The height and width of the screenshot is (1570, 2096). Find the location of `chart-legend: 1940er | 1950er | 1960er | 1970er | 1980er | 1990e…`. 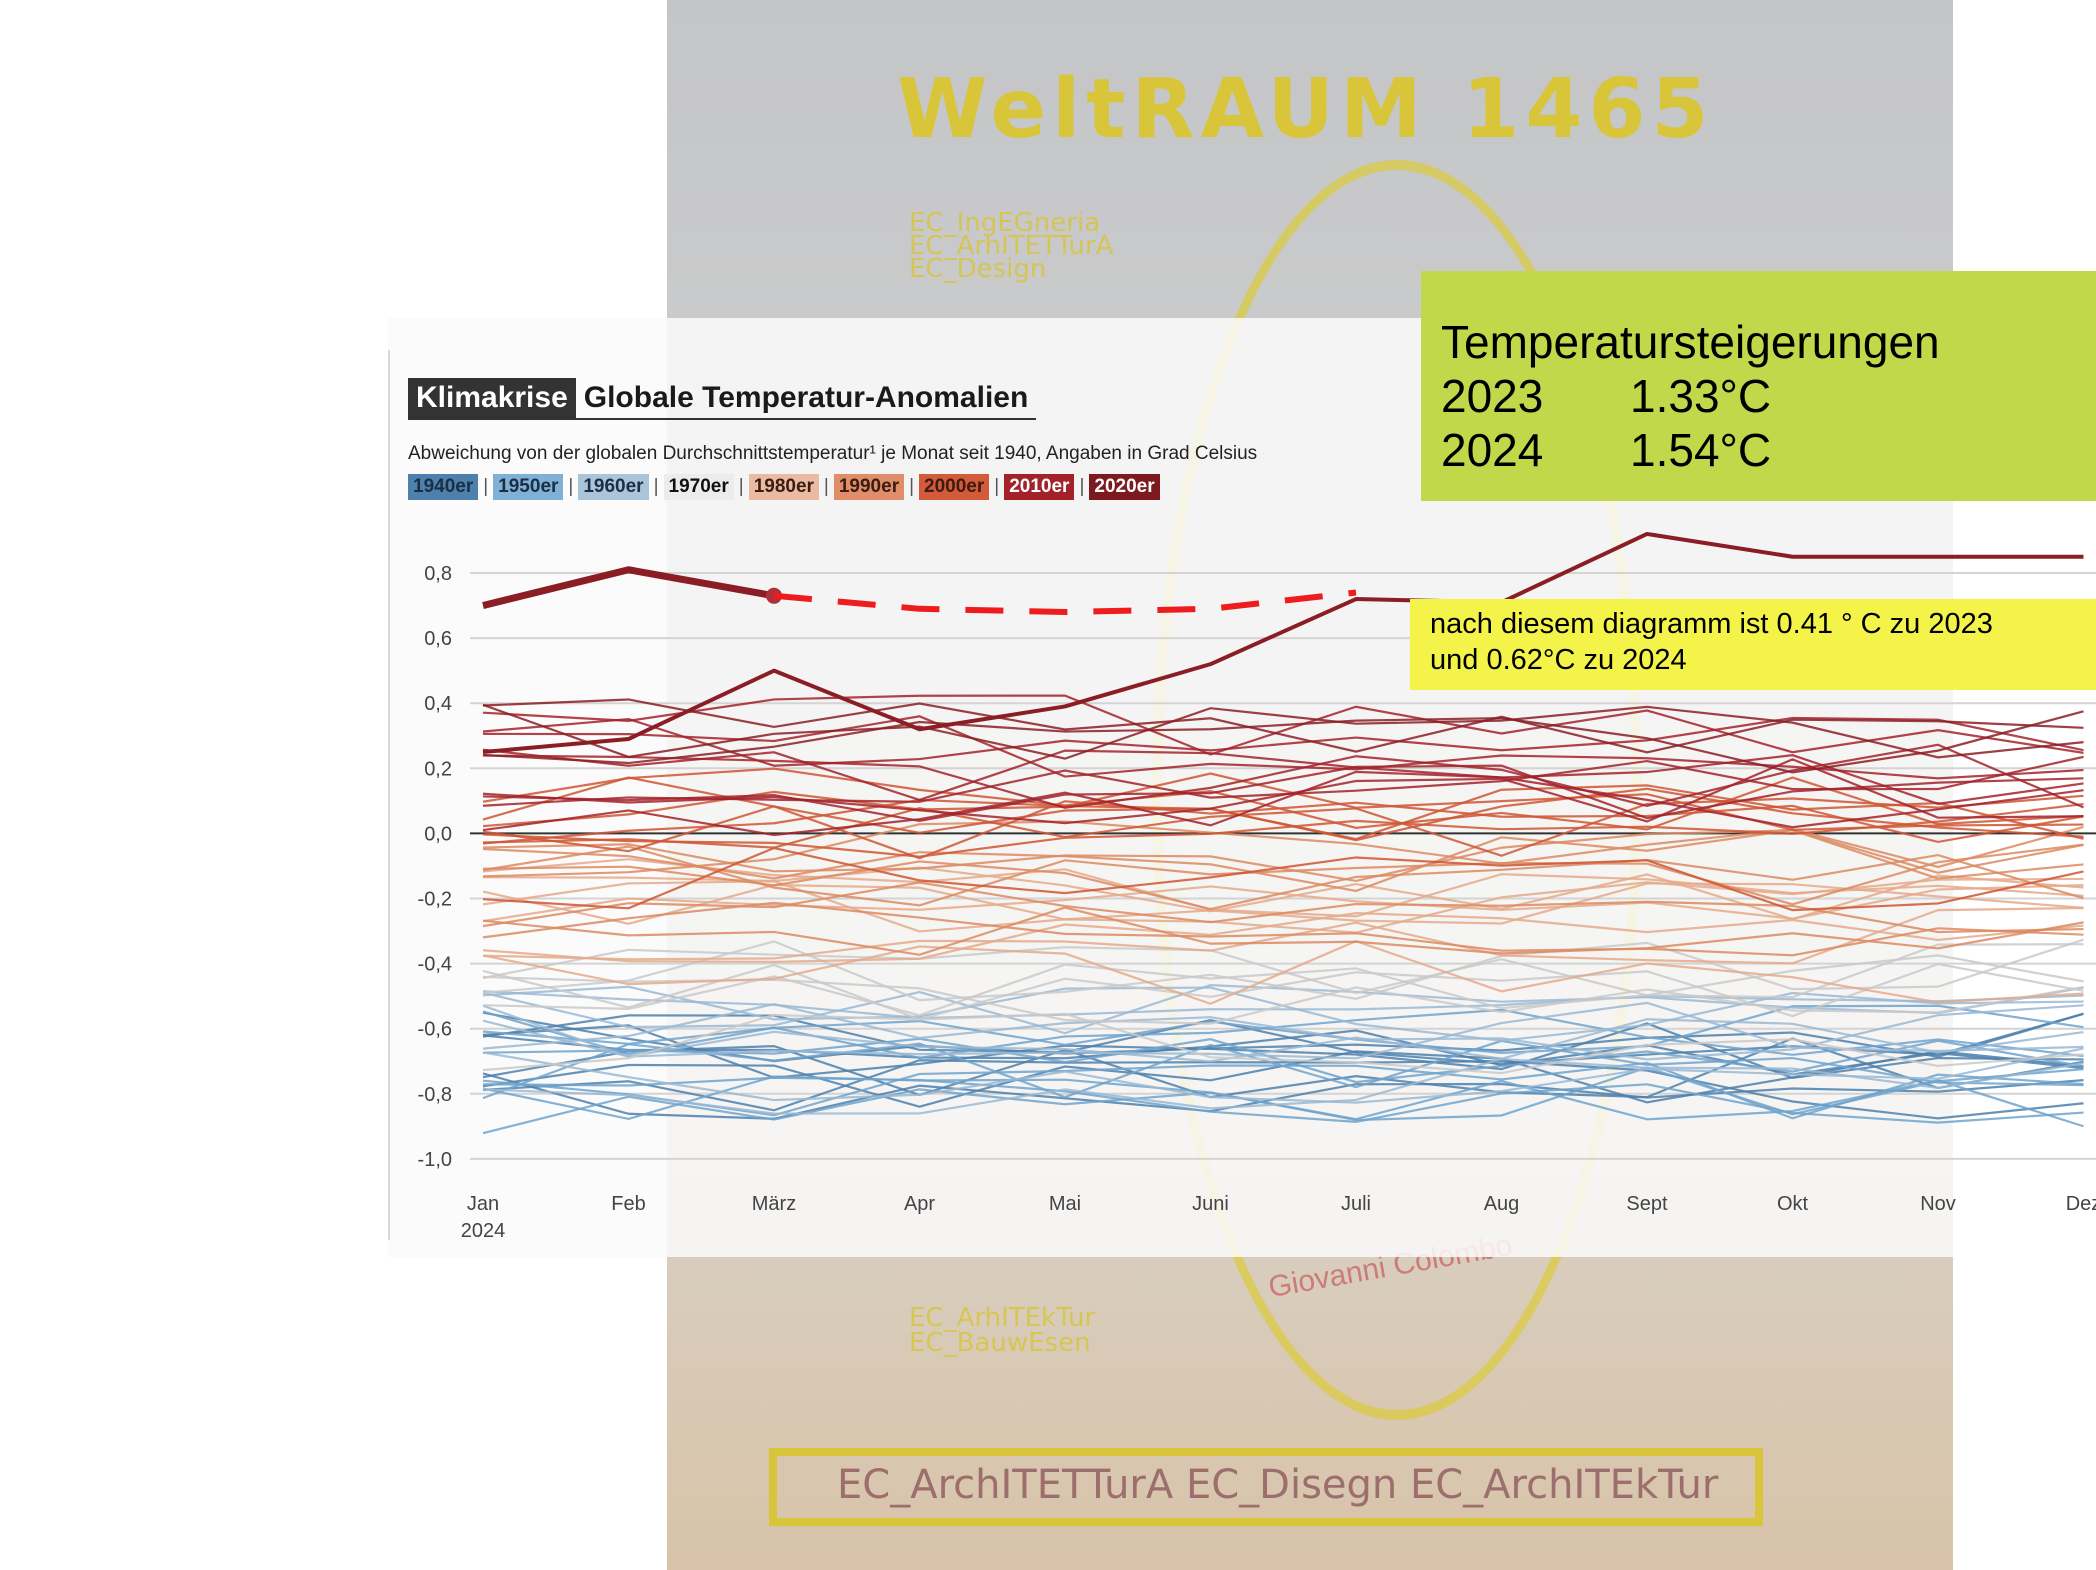

chart-legend: 1940er | 1950er | 1960er | 1970er | 1980er | 1990e… is located at coordinates (784, 487).